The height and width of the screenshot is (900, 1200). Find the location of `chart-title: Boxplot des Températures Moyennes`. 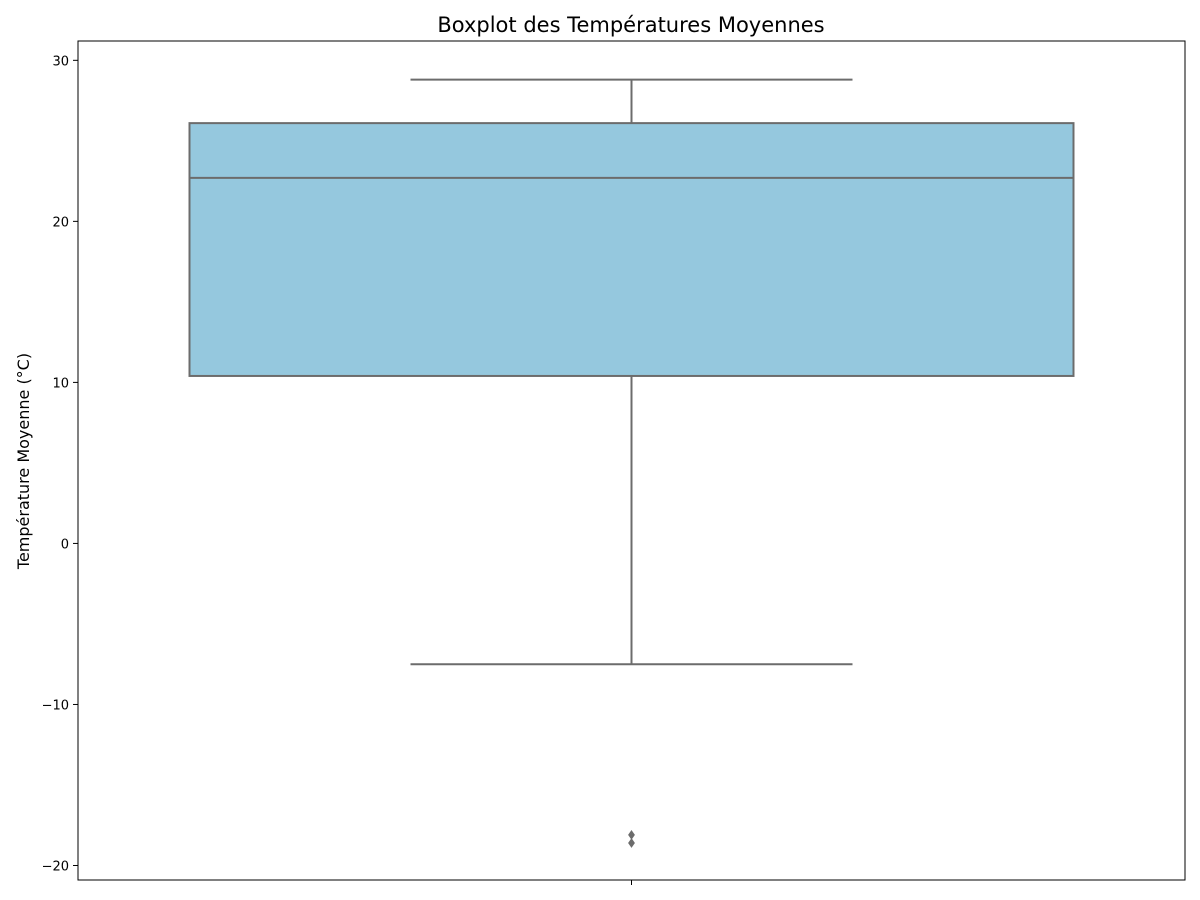

chart-title: Boxplot des Températures Moyennes is located at coordinates (630, 25).